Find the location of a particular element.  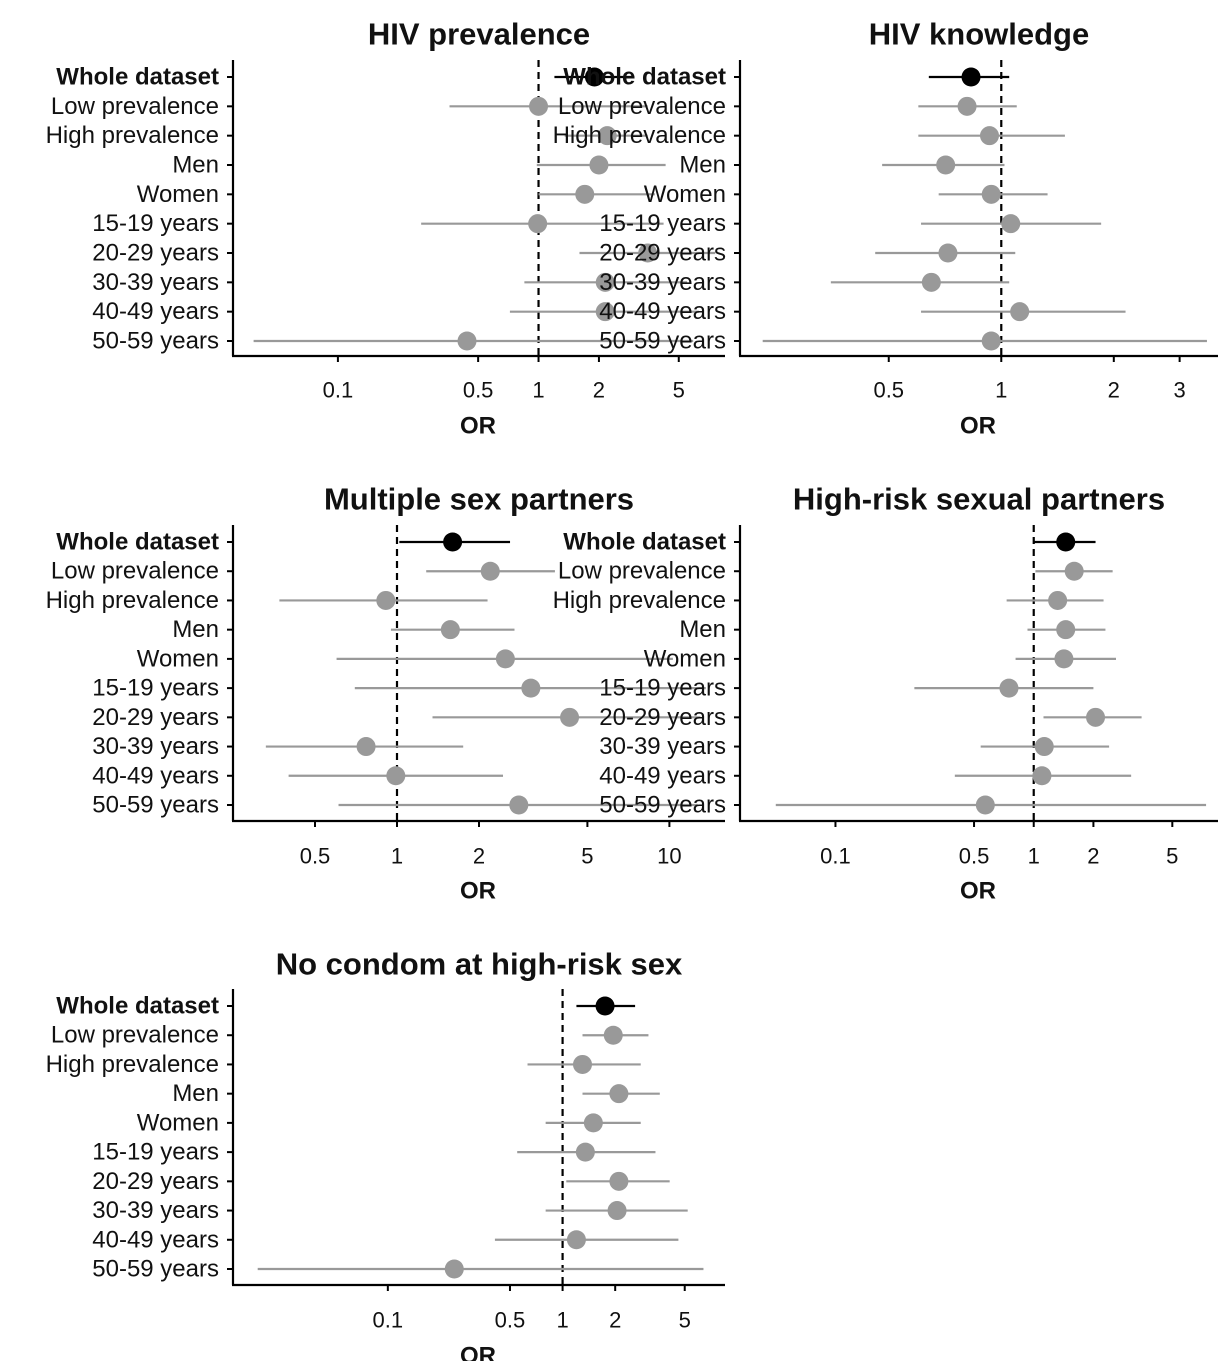

x-tick-label: 10 is located at coordinates (669, 856).